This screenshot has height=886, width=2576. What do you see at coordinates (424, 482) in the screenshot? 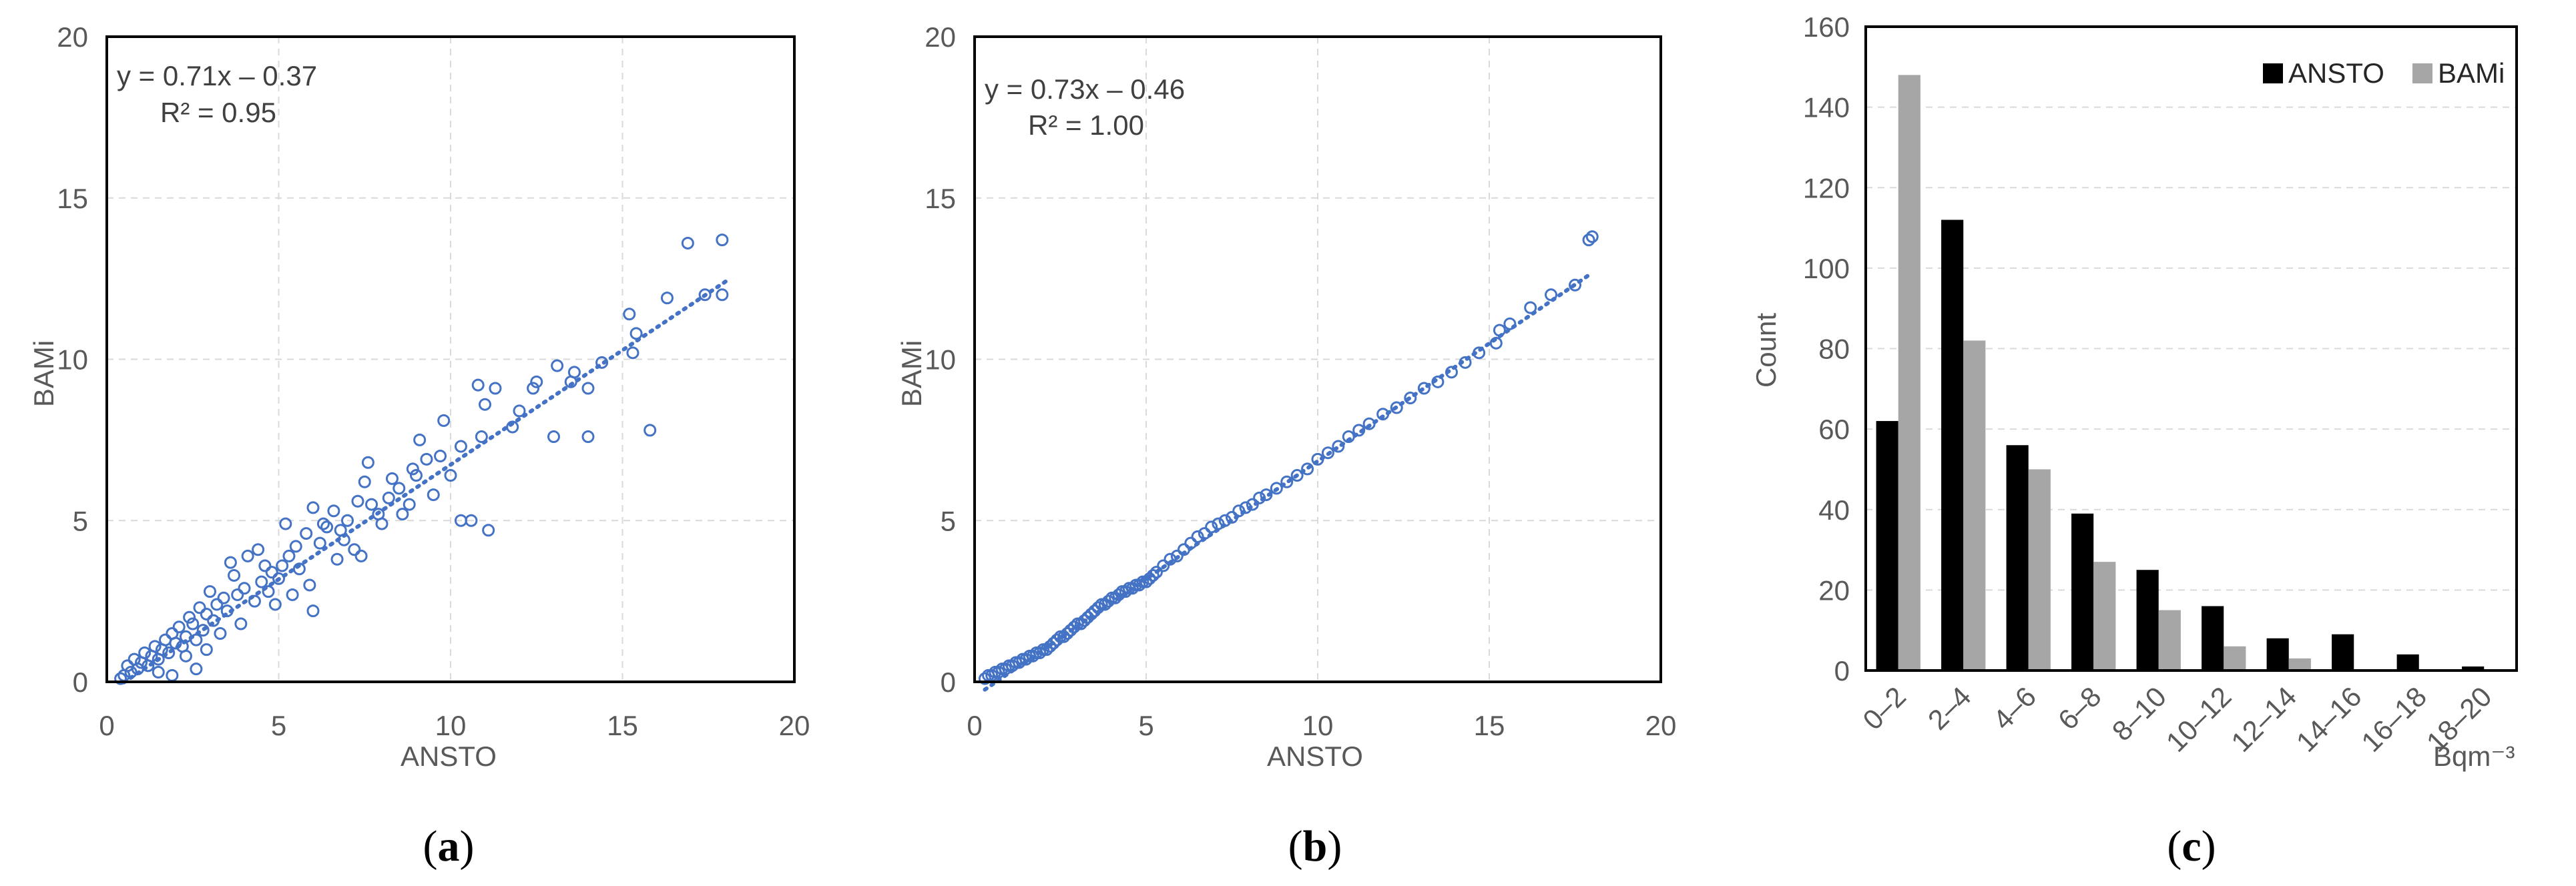
I see `a-trendline-line` at bounding box center [424, 482].